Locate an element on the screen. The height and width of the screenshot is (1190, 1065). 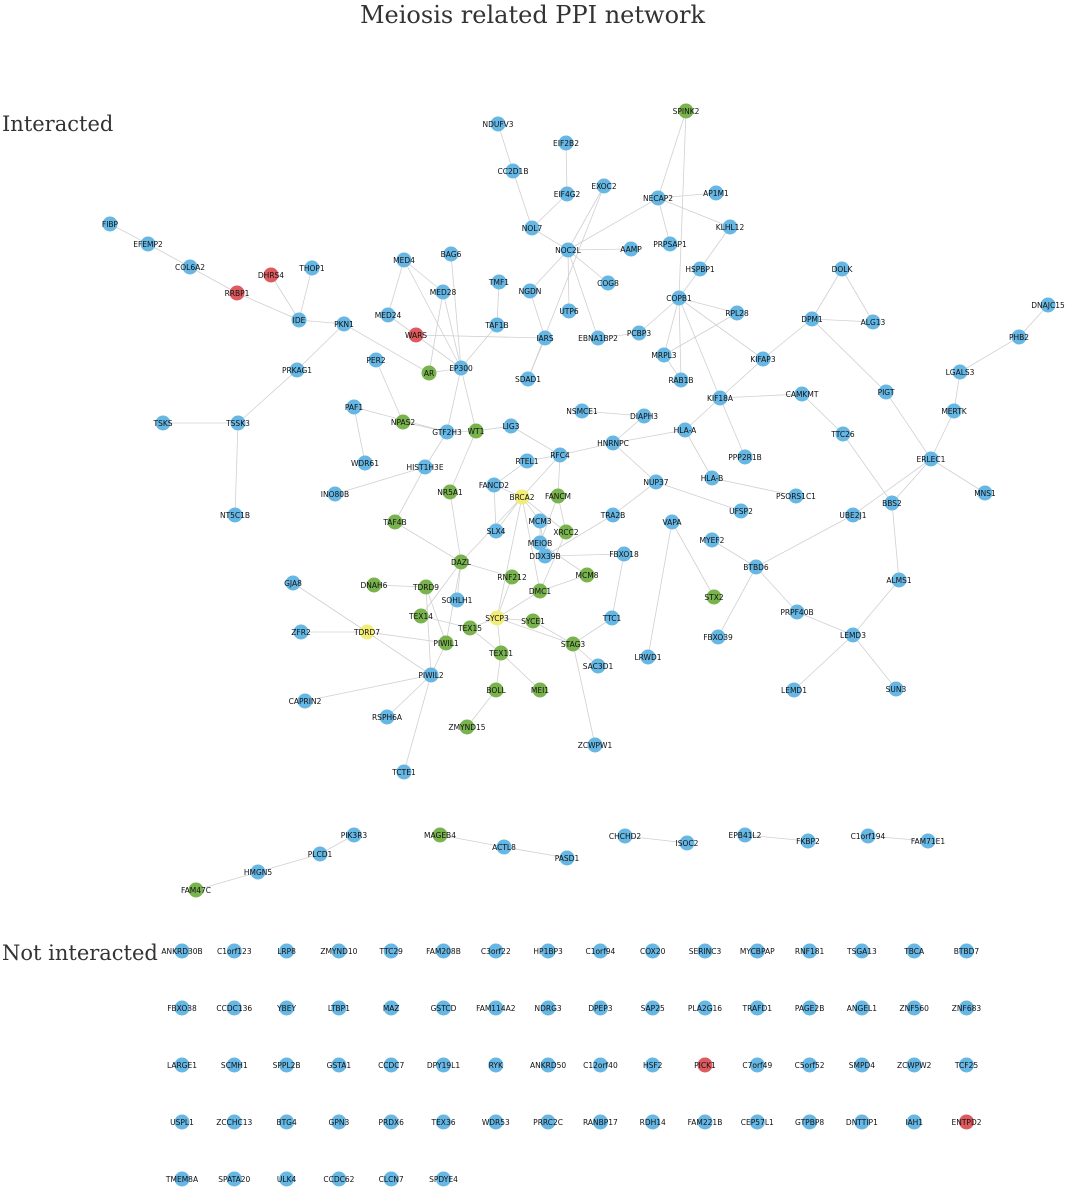
node-label: LARGE1 is located at coordinates (182, 1065).